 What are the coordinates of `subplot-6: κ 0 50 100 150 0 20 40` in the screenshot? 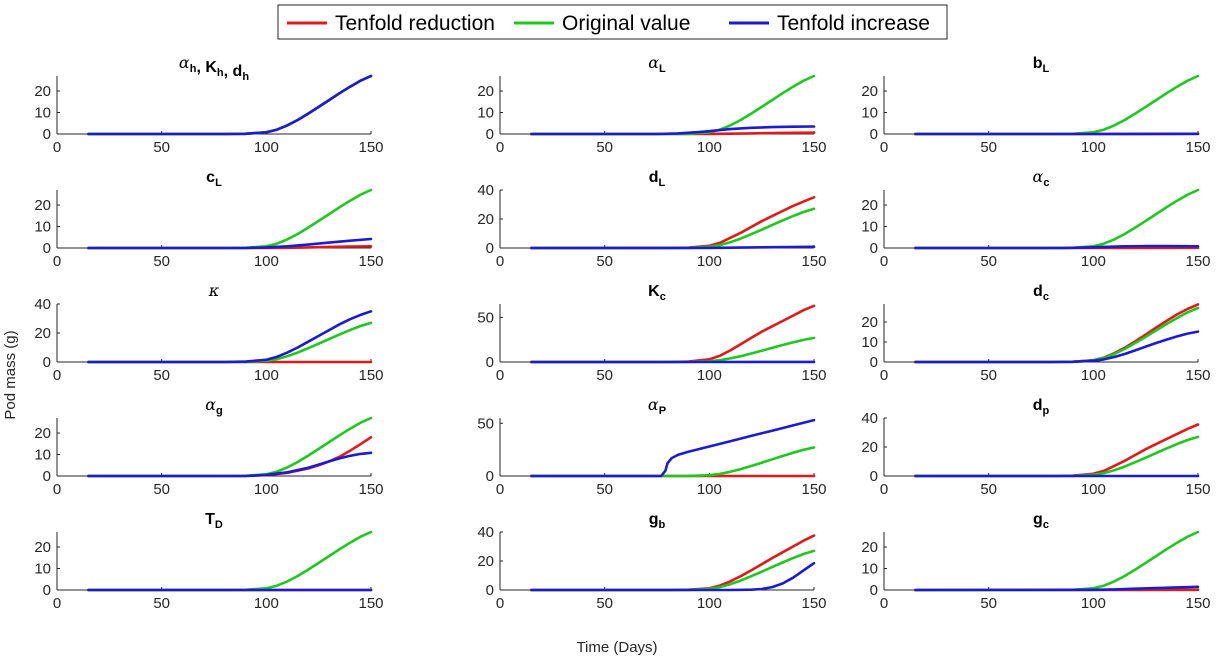 It's located at (208, 332).